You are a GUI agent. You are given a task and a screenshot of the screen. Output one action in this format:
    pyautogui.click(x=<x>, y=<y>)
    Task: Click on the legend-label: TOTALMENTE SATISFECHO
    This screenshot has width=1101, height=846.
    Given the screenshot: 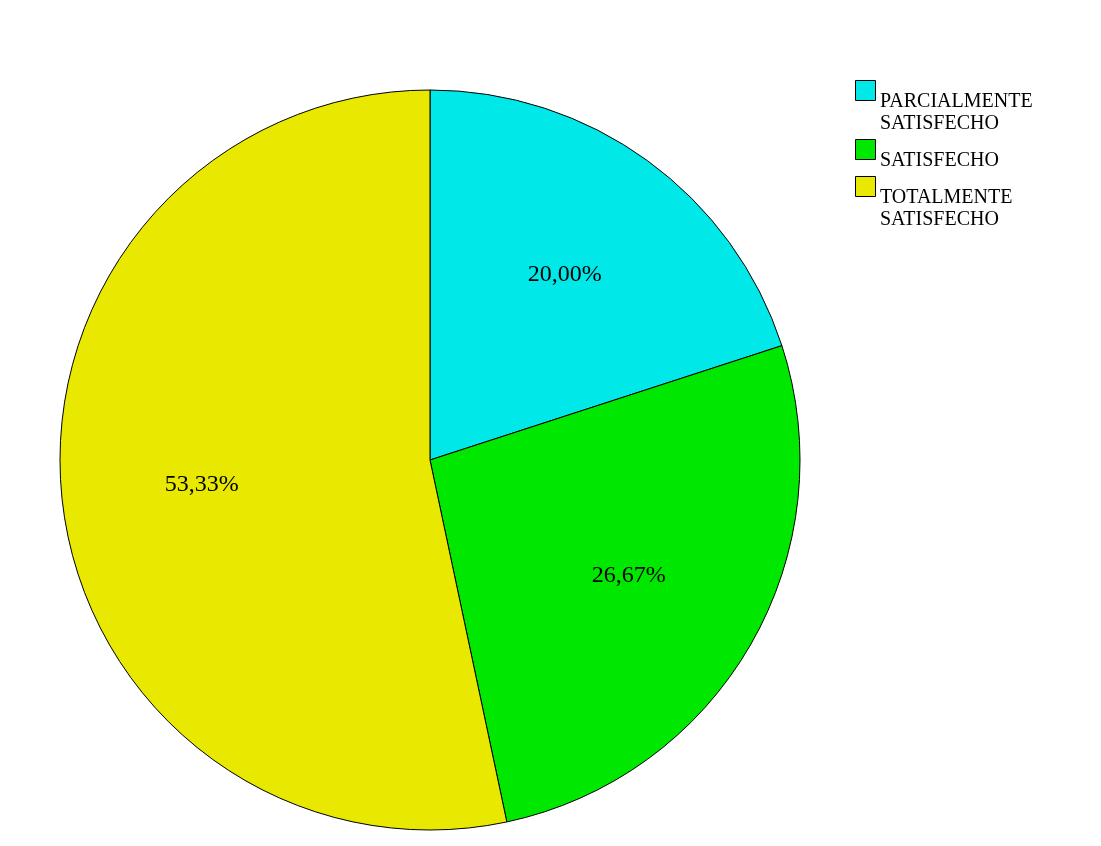 What is the action you would take?
    pyautogui.click(x=946, y=206)
    